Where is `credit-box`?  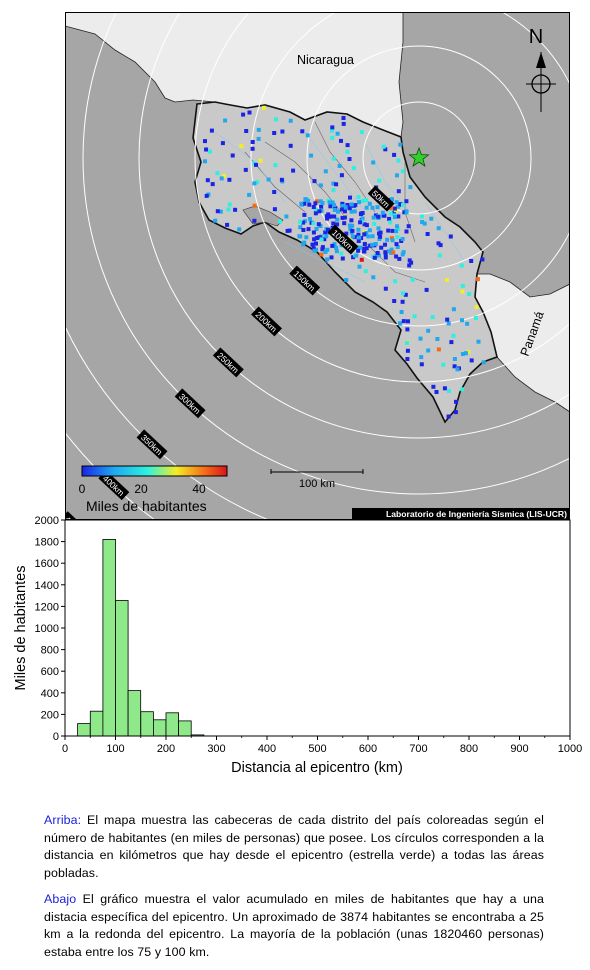 credit-box is located at coordinates (461, 514).